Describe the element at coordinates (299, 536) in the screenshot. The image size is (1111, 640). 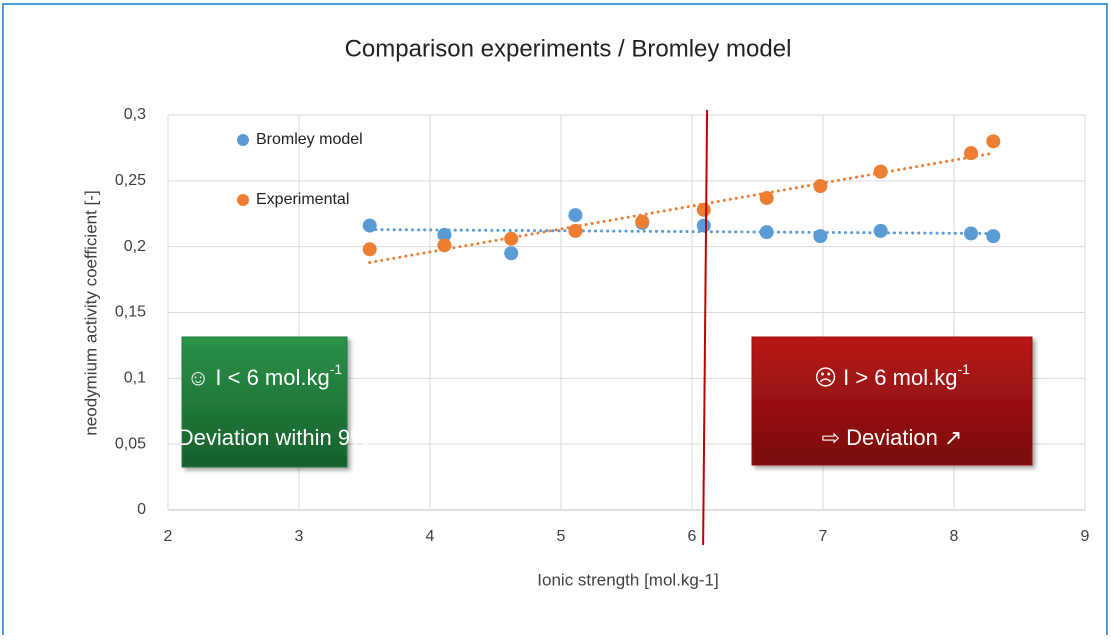
I see `x-tick-label: 3` at that location.